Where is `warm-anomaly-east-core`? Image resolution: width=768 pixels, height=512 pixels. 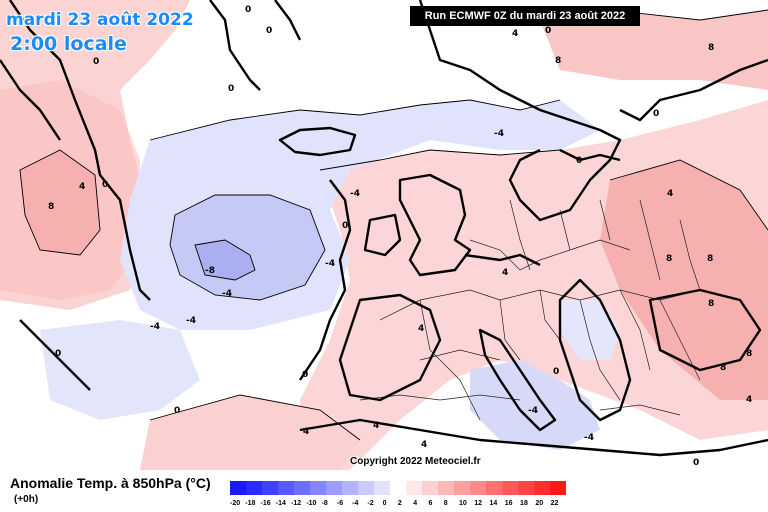
warm-anomaly-east-core is located at coordinates (684, 280).